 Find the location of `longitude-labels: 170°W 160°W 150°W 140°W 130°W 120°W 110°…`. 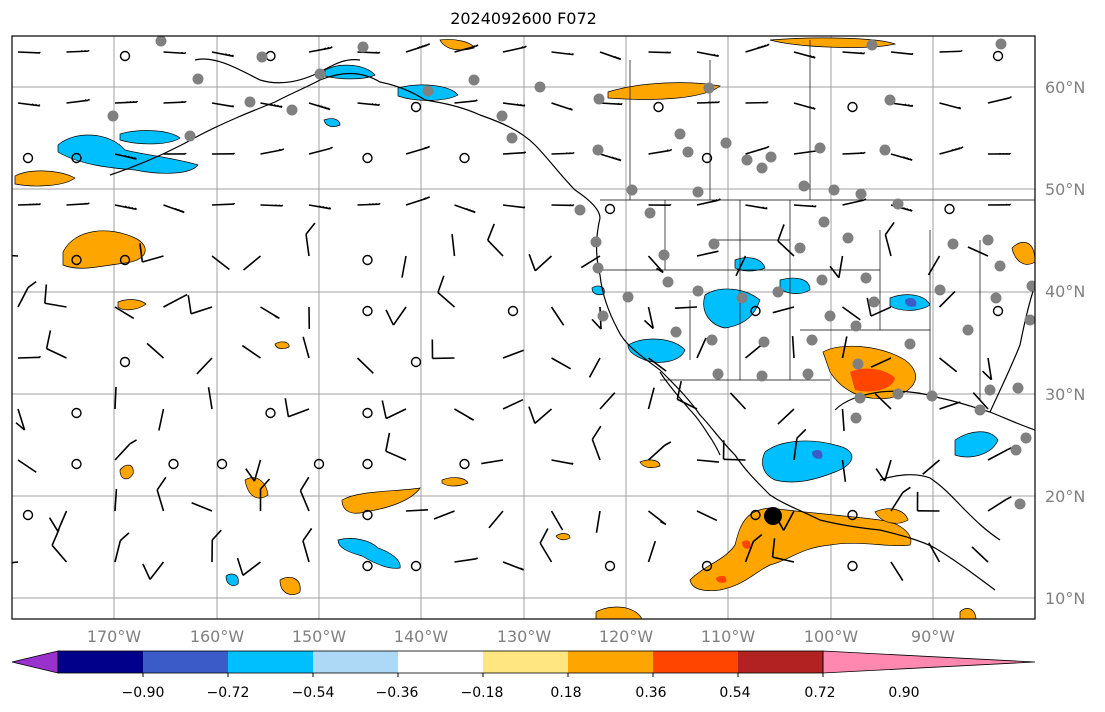

longitude-labels: 170°W 160°W 150°W 140°W 130°W 120°W 110°… is located at coordinates (521, 636).